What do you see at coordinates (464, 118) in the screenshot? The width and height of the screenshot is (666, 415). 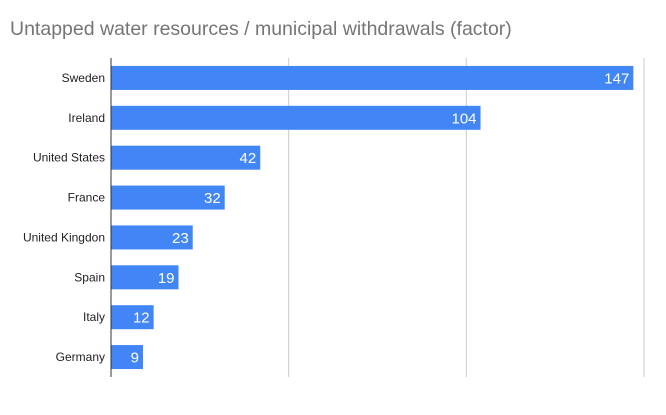 I see `data-label: 104` at bounding box center [464, 118].